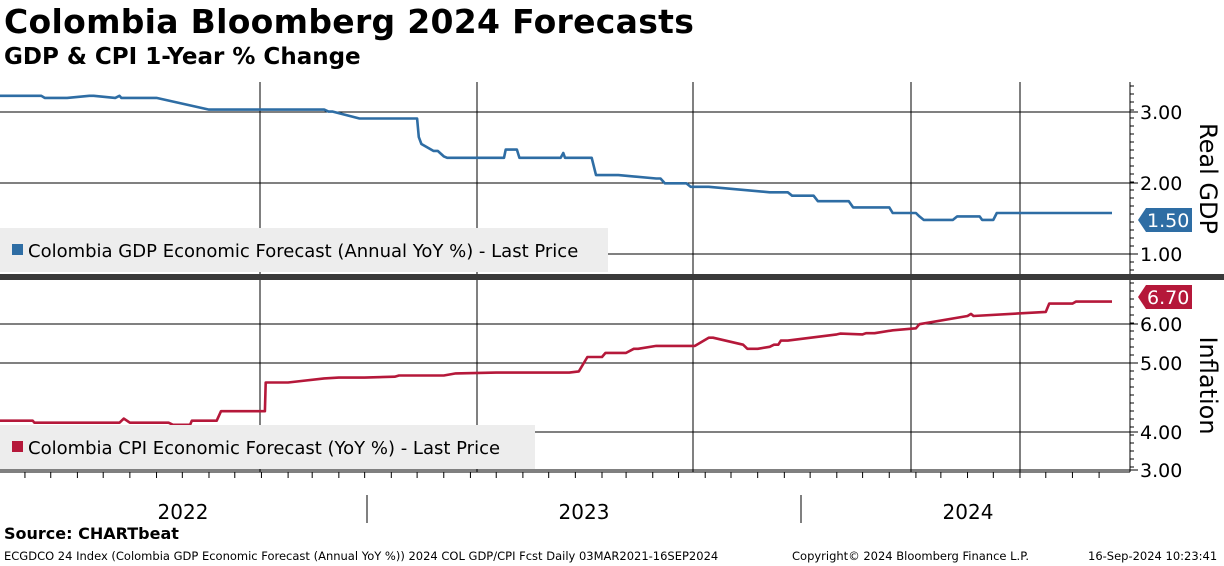 Image resolution: width=1224 pixels, height=566 pixels. What do you see at coordinates (612, 277) in the screenshot?
I see `panel-divider` at bounding box center [612, 277].